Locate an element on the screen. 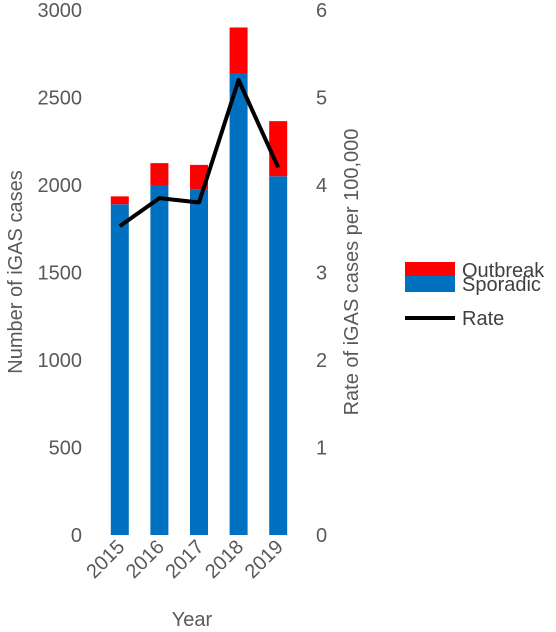  left-axis-ticks: 0 500 1000 1500 2000 2500 3000 is located at coordinates (60, 273).